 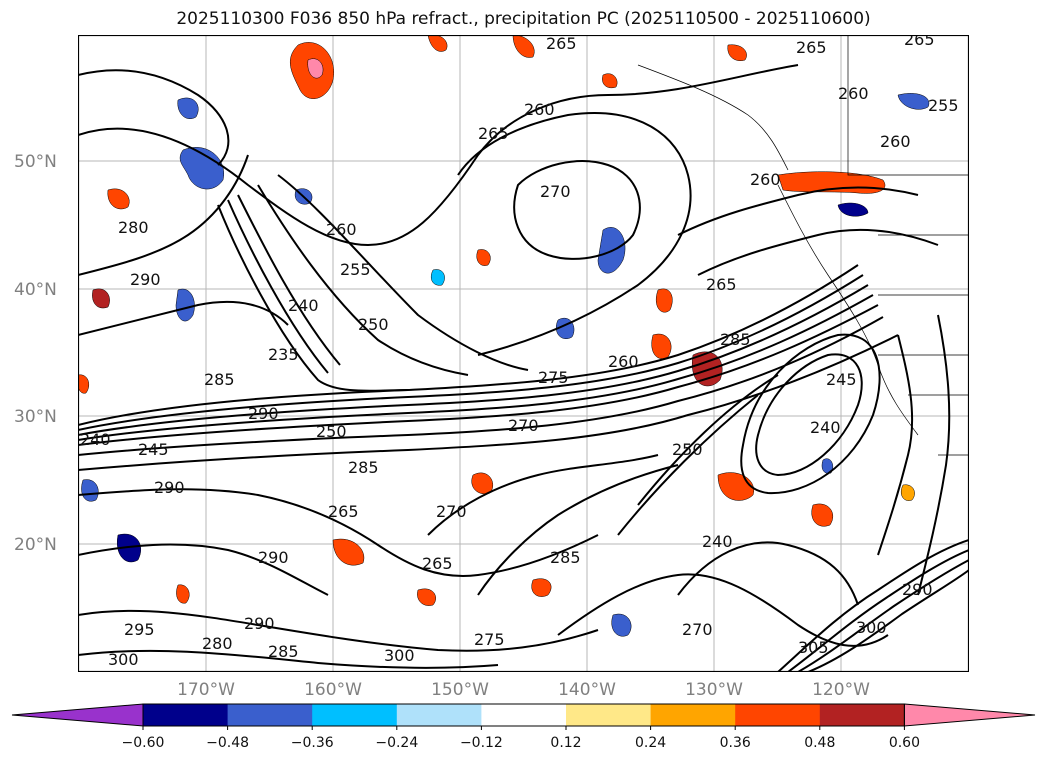 What do you see at coordinates (904, 743) in the screenshot?
I see `colorbar-tick-label: 0.60` at bounding box center [904, 743].